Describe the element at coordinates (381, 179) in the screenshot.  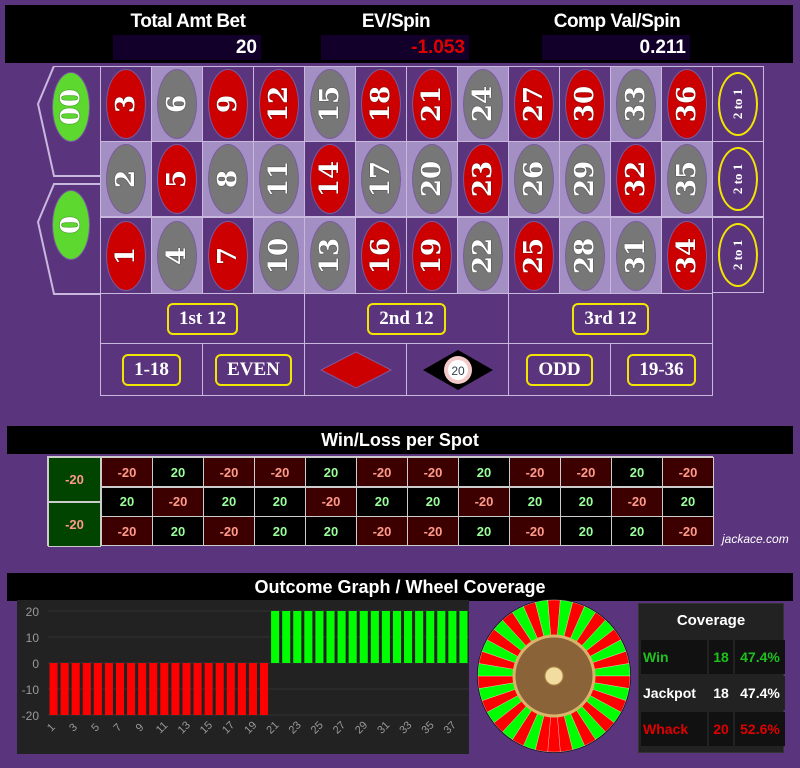
I see `number-cell-17: 17` at that location.